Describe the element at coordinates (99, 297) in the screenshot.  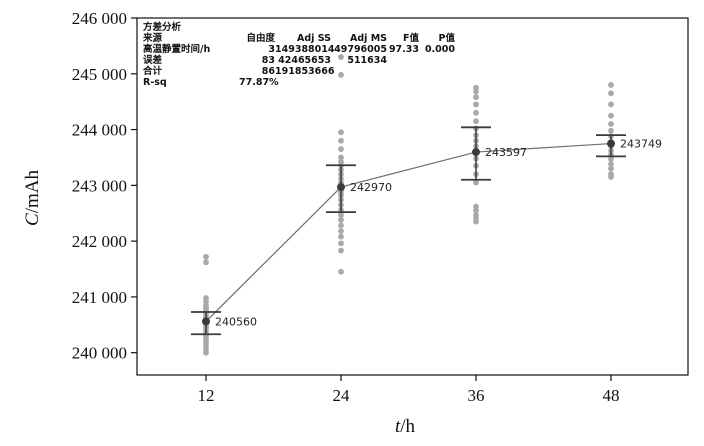
I see `y-tick-label: 241 000` at that location.